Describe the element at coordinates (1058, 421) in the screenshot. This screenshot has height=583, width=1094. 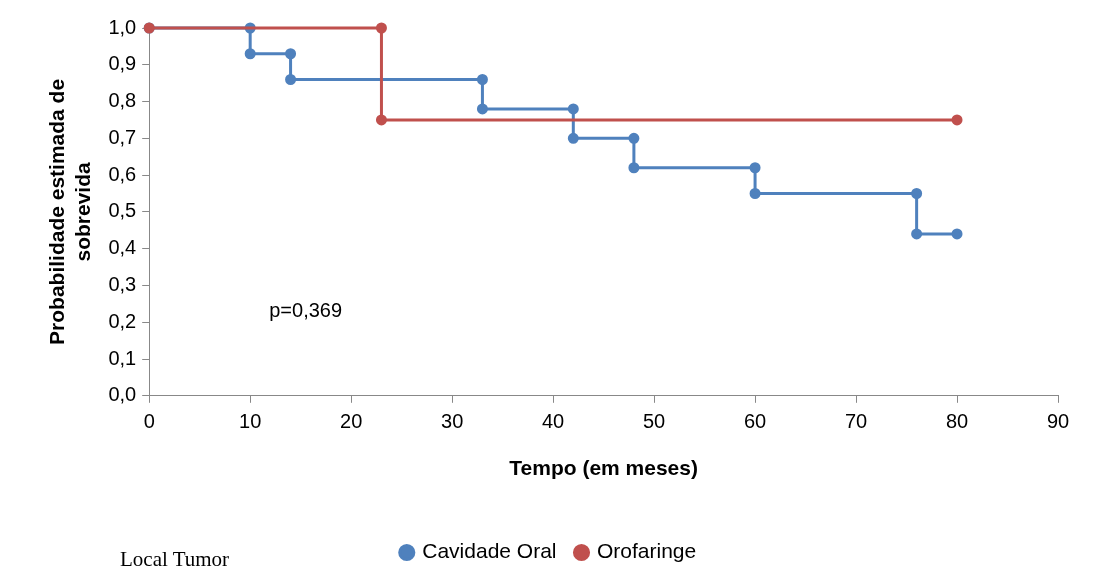
I see `x-tick-label: 90` at that location.